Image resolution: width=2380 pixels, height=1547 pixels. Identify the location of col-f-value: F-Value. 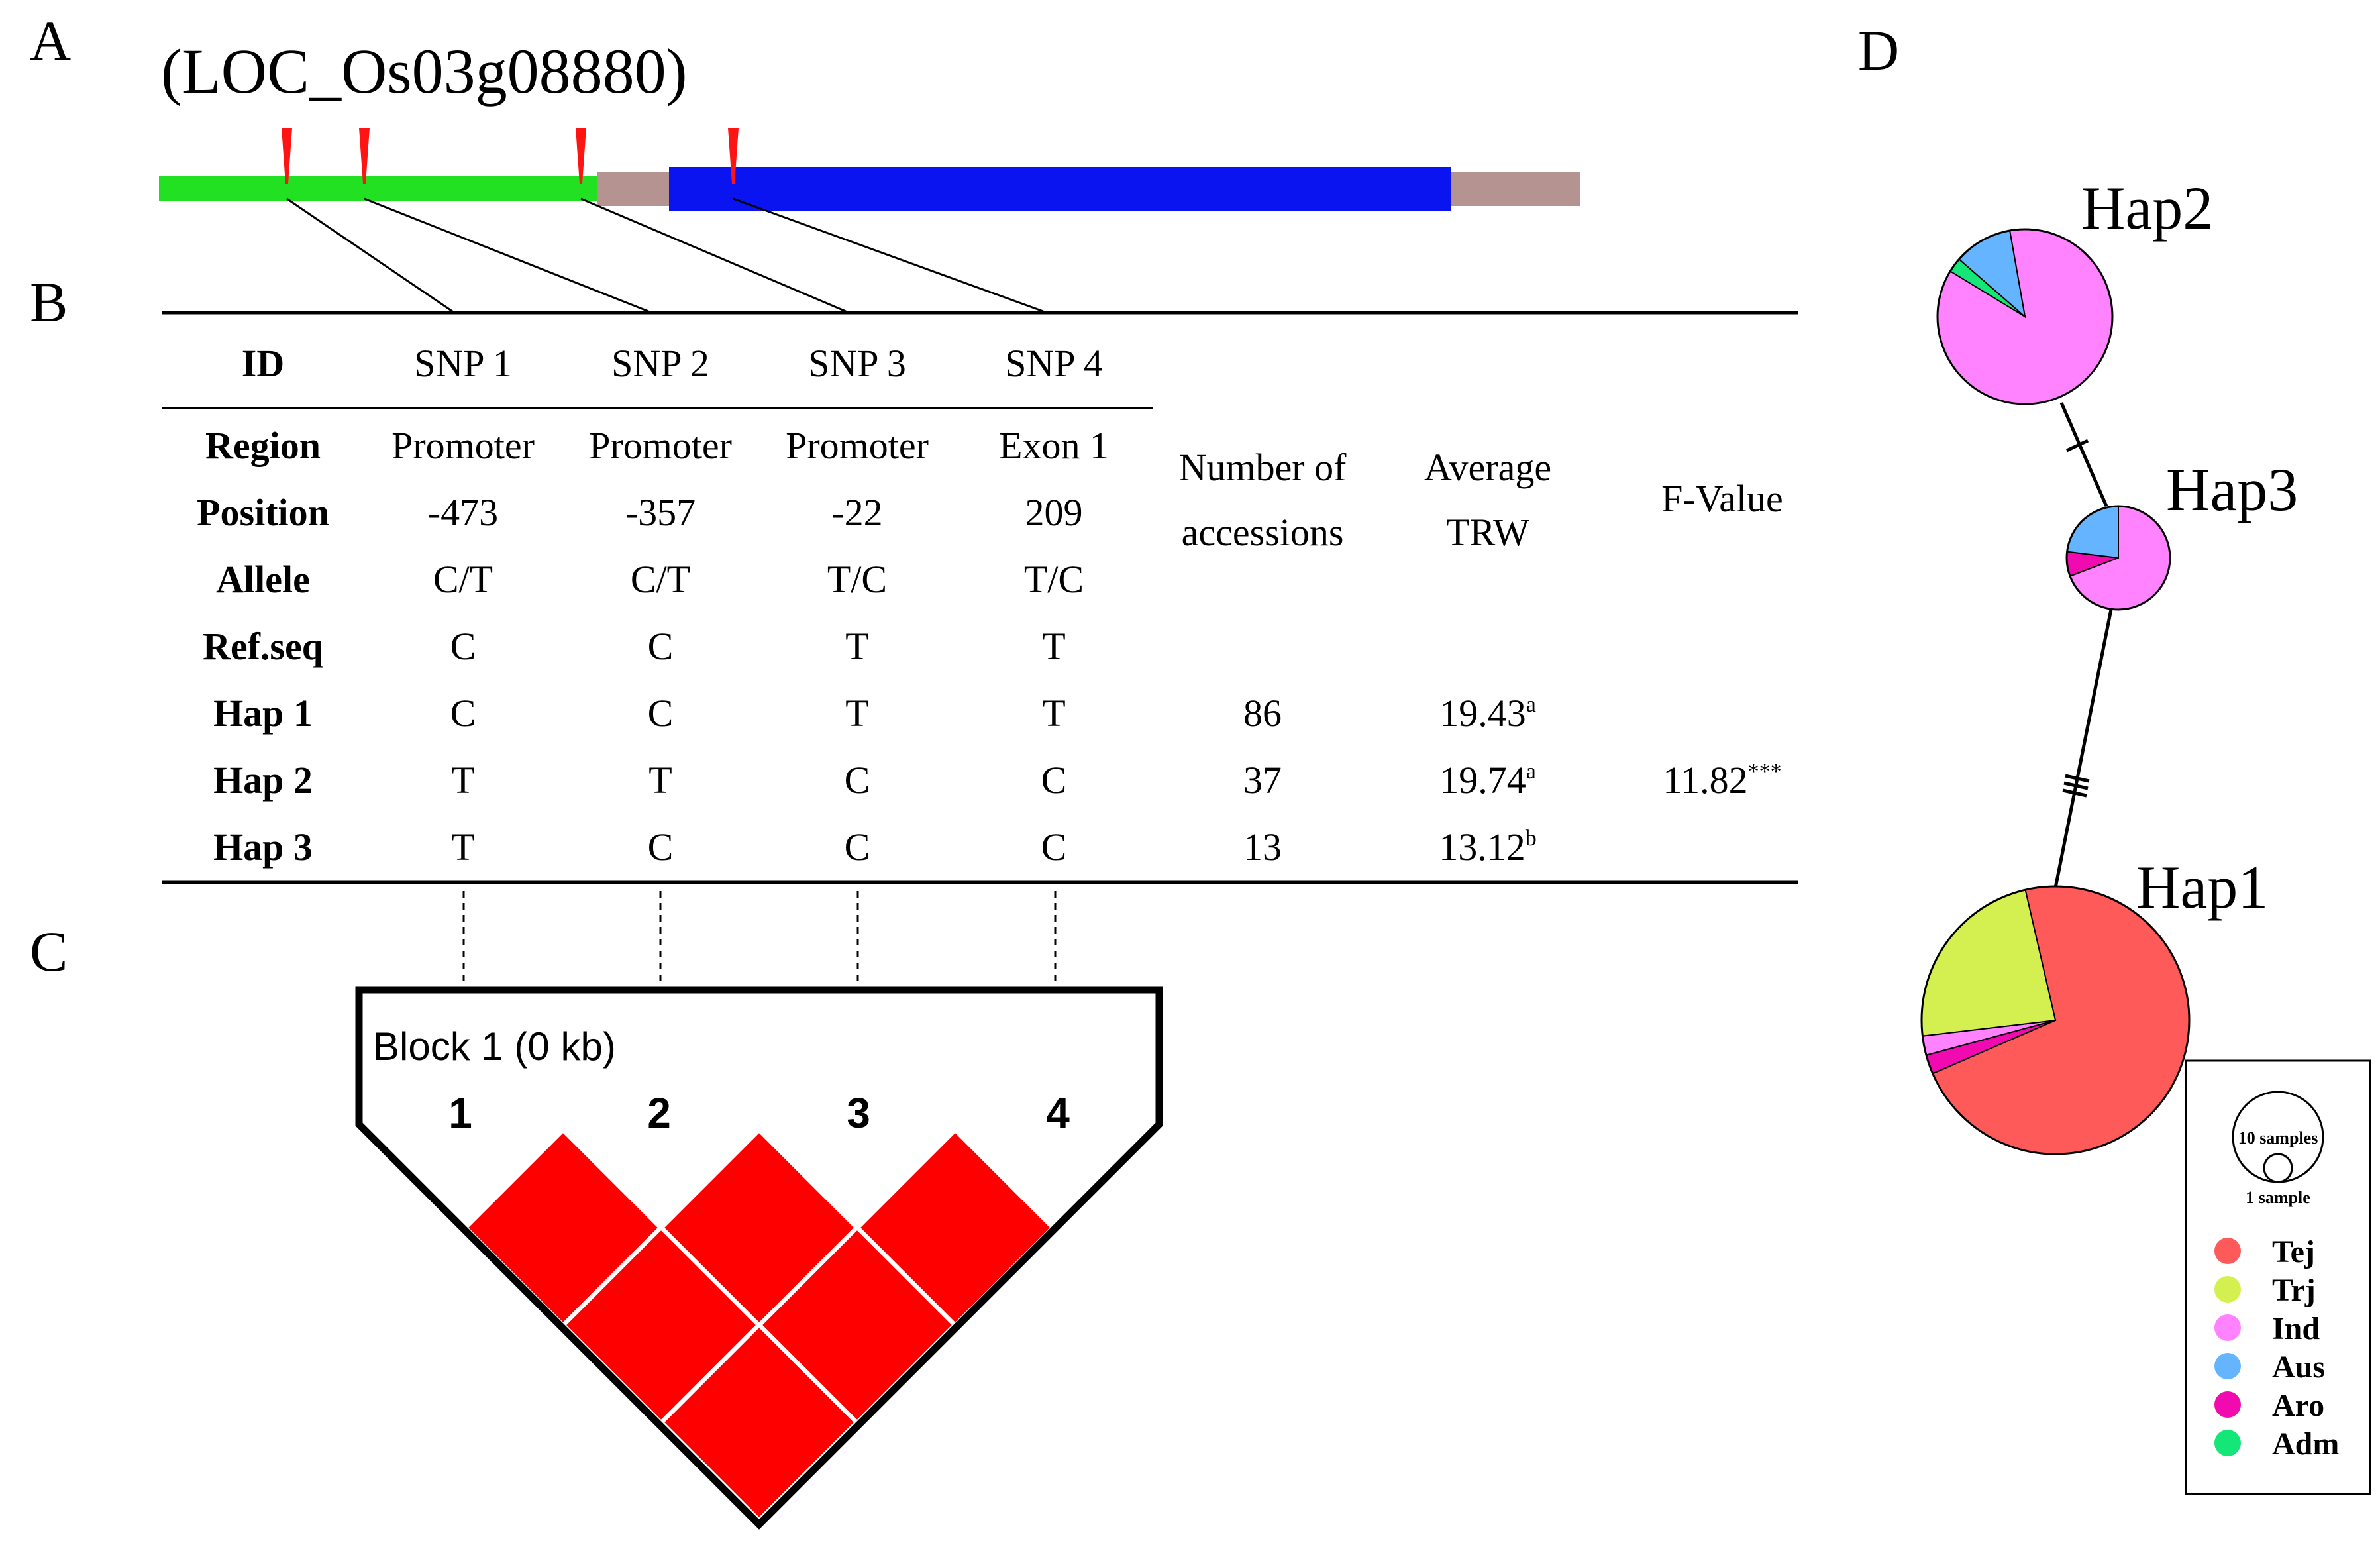
(1722, 498).